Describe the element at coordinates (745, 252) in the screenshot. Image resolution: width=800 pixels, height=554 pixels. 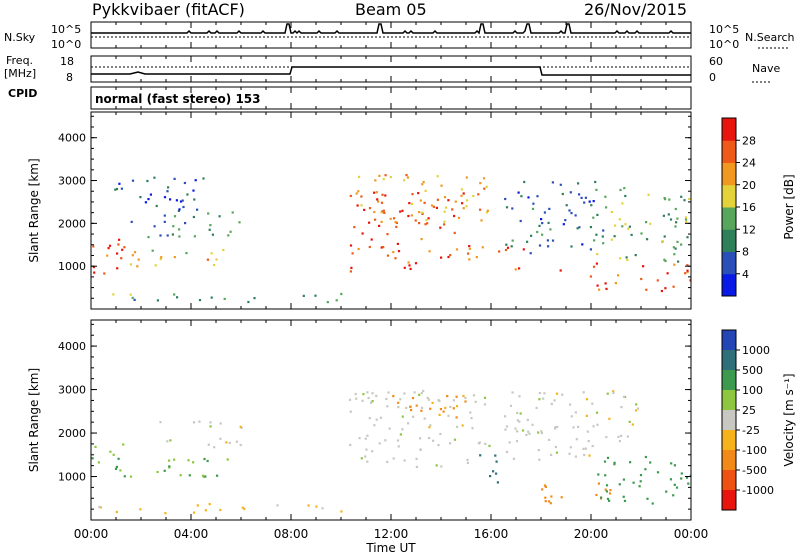
I see `colorbar-tick-label: 8` at that location.